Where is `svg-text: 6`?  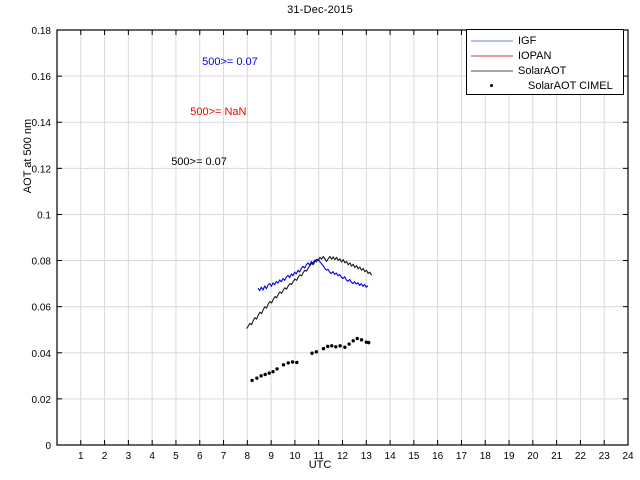 svg-text: 6 is located at coordinates (200, 456).